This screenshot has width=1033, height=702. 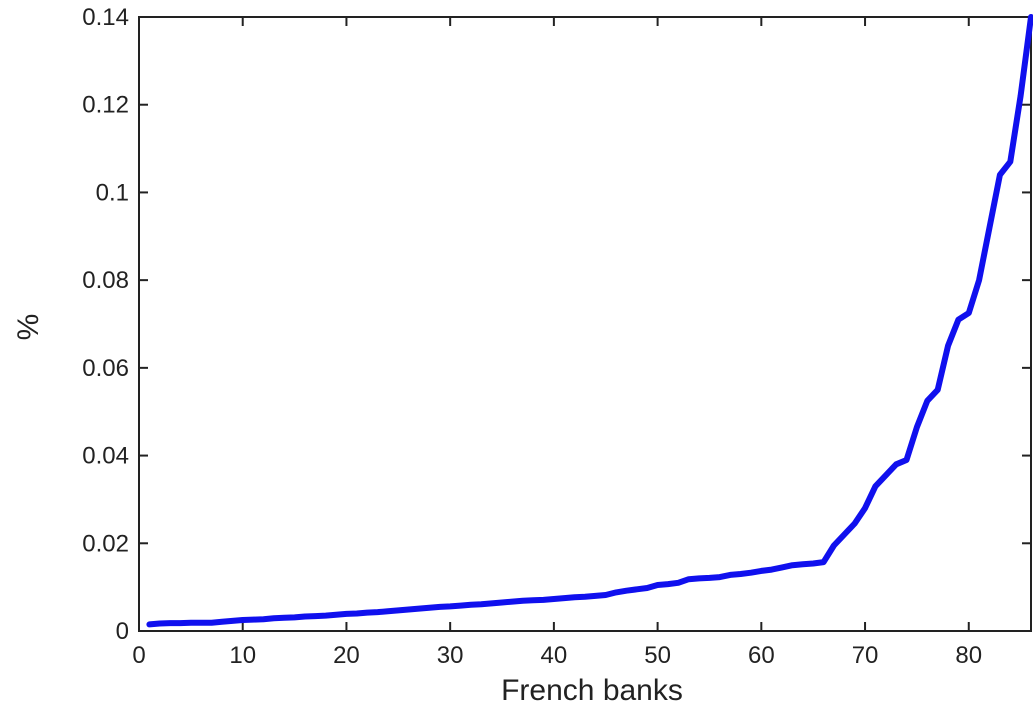 I want to click on y-tick-label: 0.08, so click(x=105, y=280).